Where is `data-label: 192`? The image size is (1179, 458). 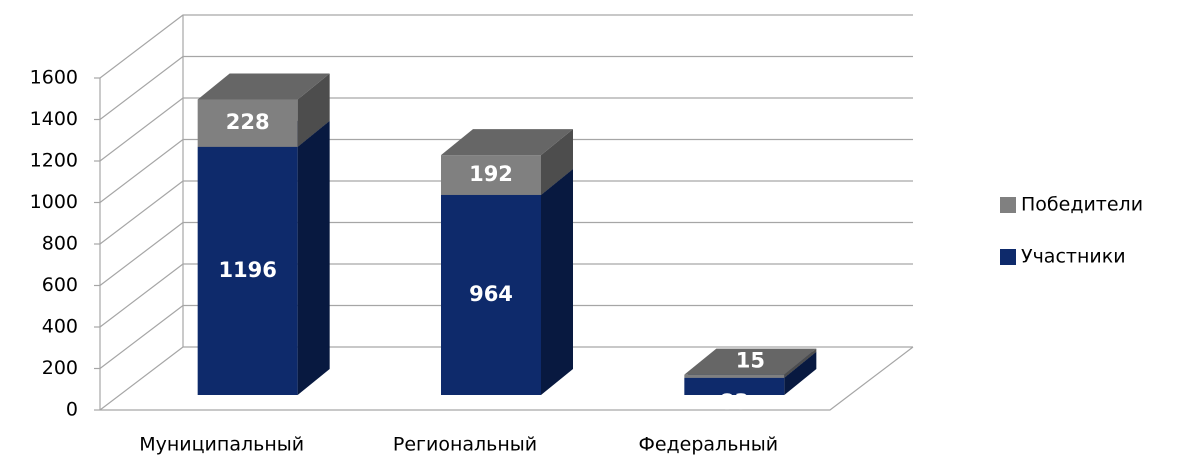 data-label: 192 is located at coordinates (491, 174).